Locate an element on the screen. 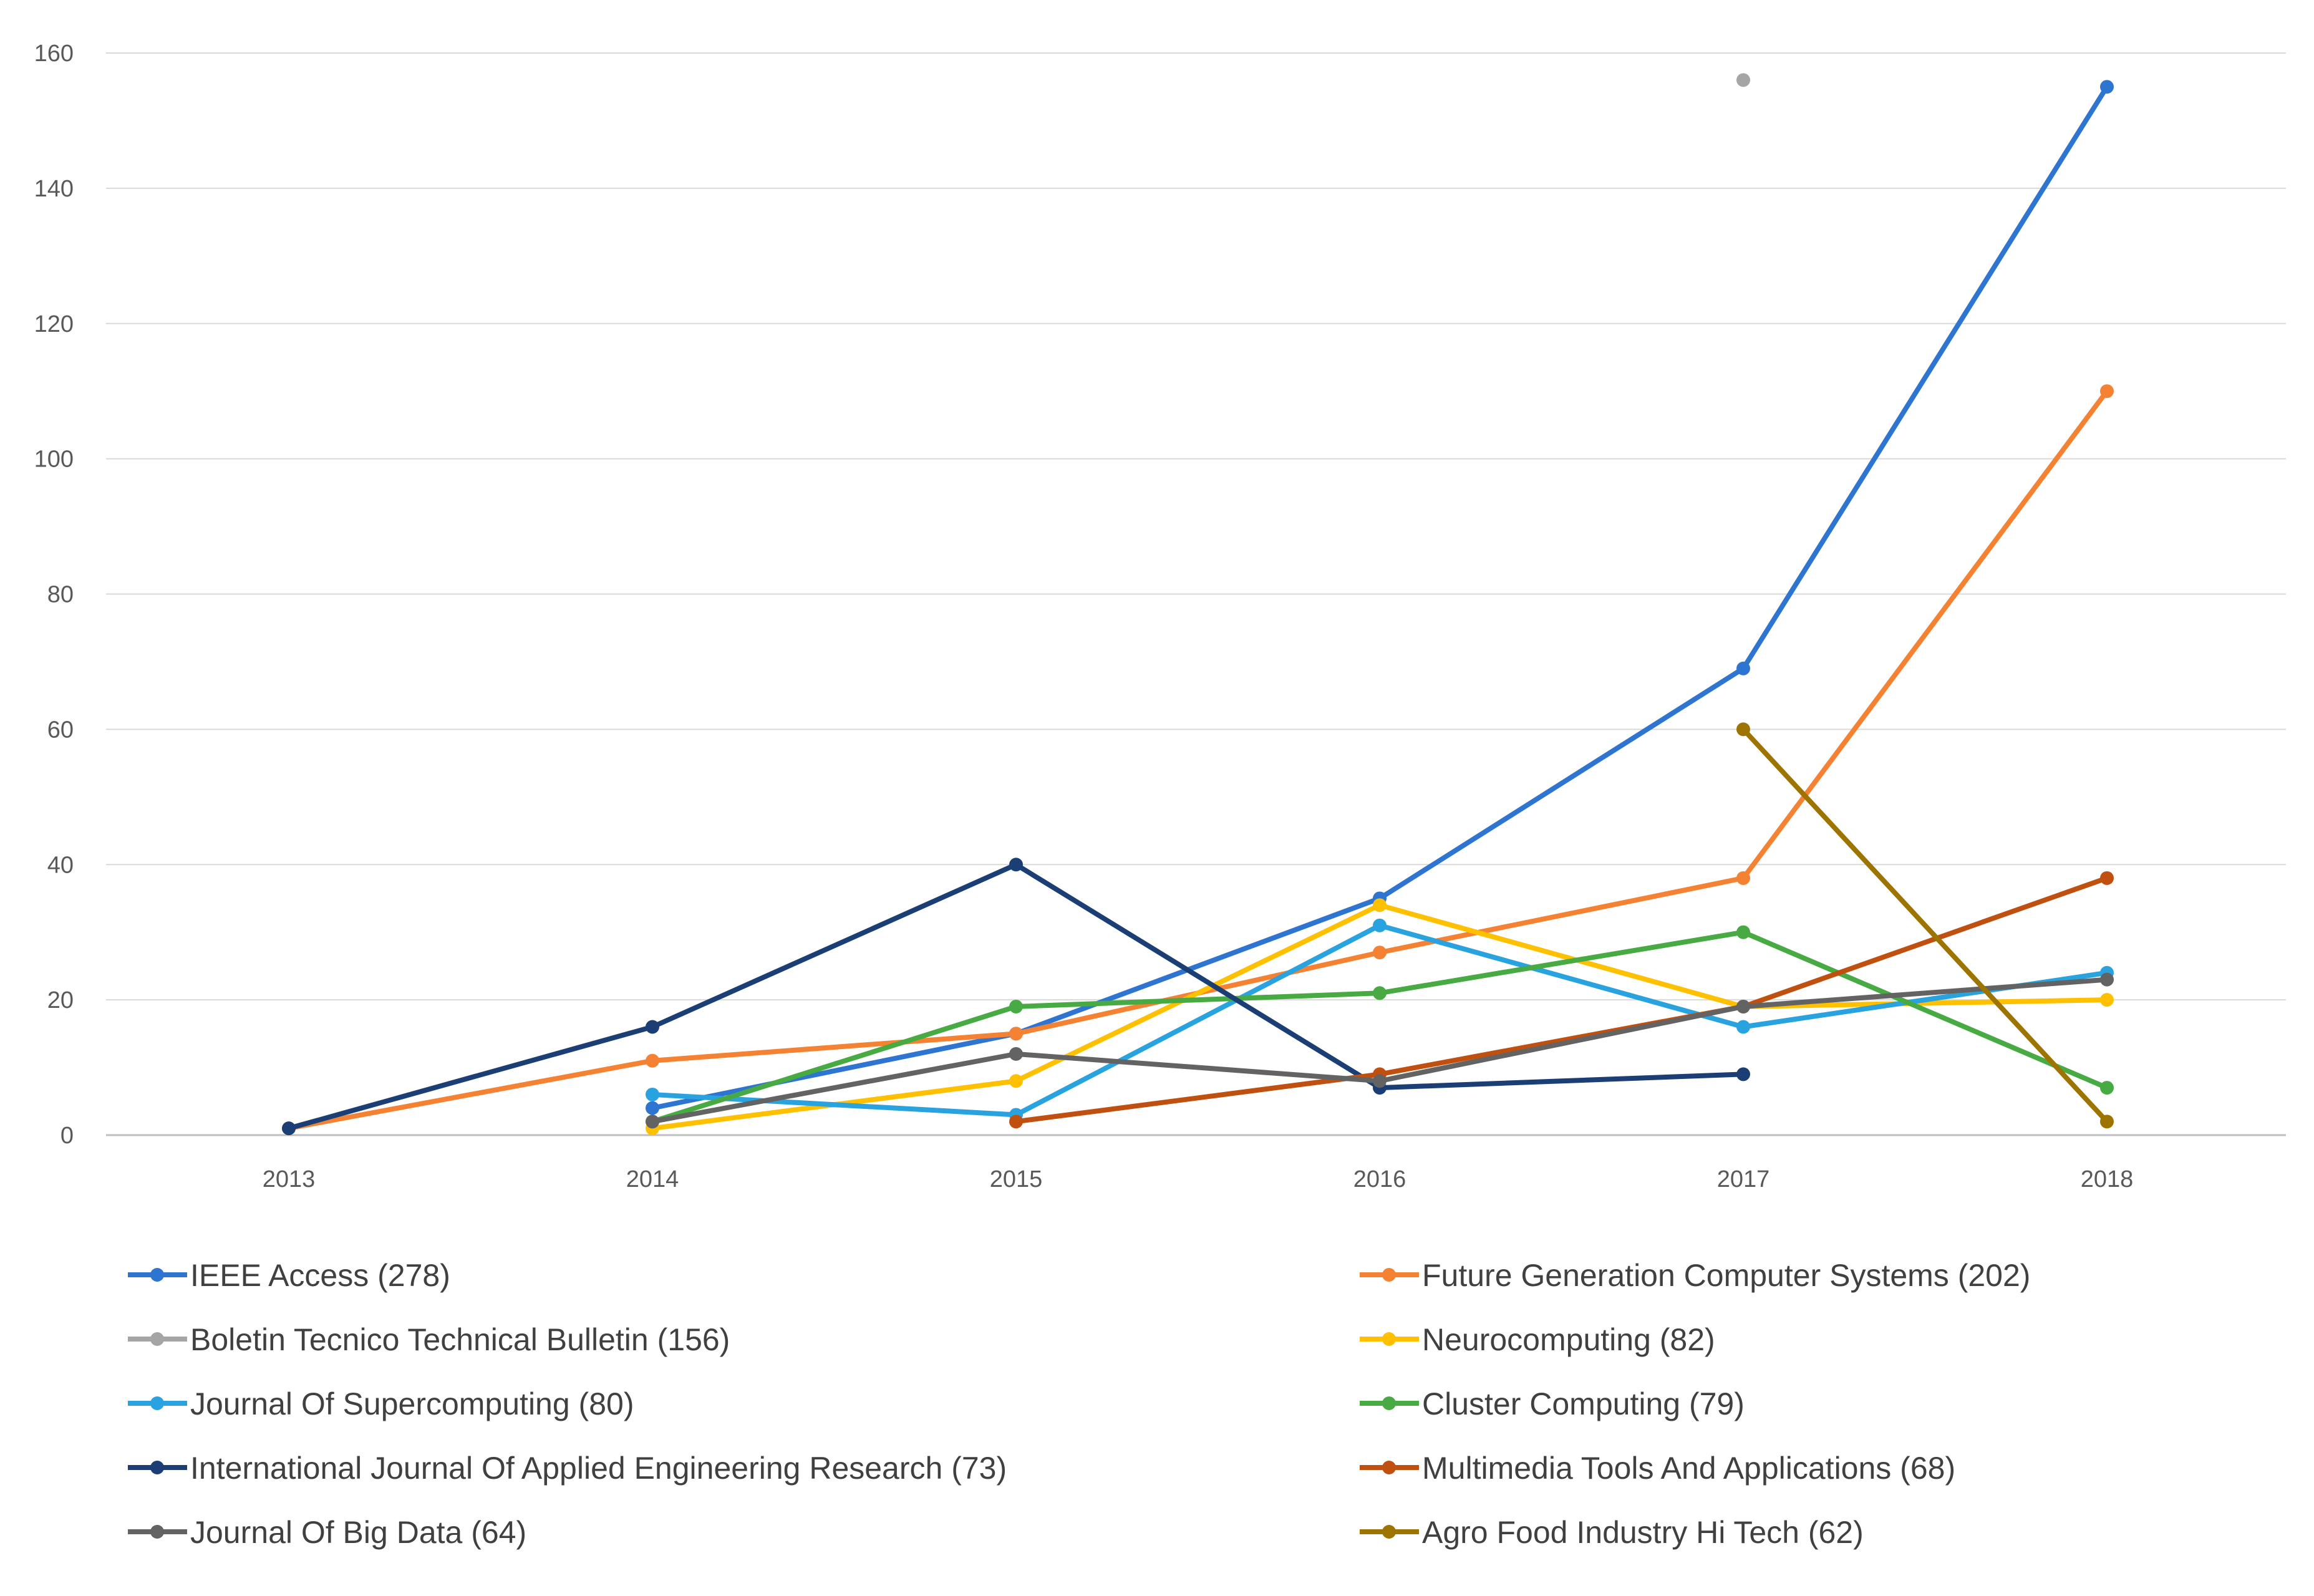 The height and width of the screenshot is (1596, 2314). y-tick-label: 100 is located at coordinates (54, 460).